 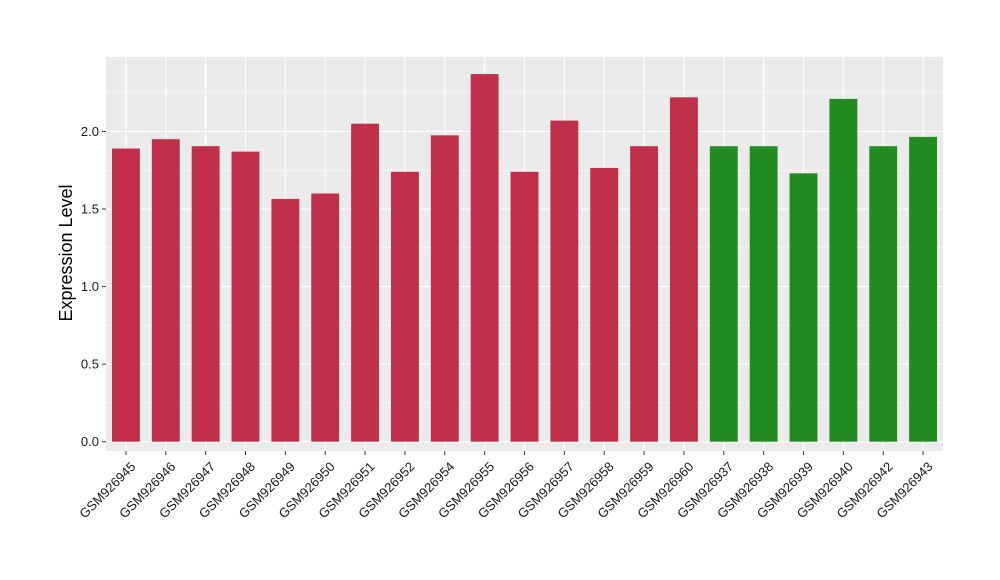 What do you see at coordinates (285, 320) in the screenshot?
I see `bar-GSM926949` at bounding box center [285, 320].